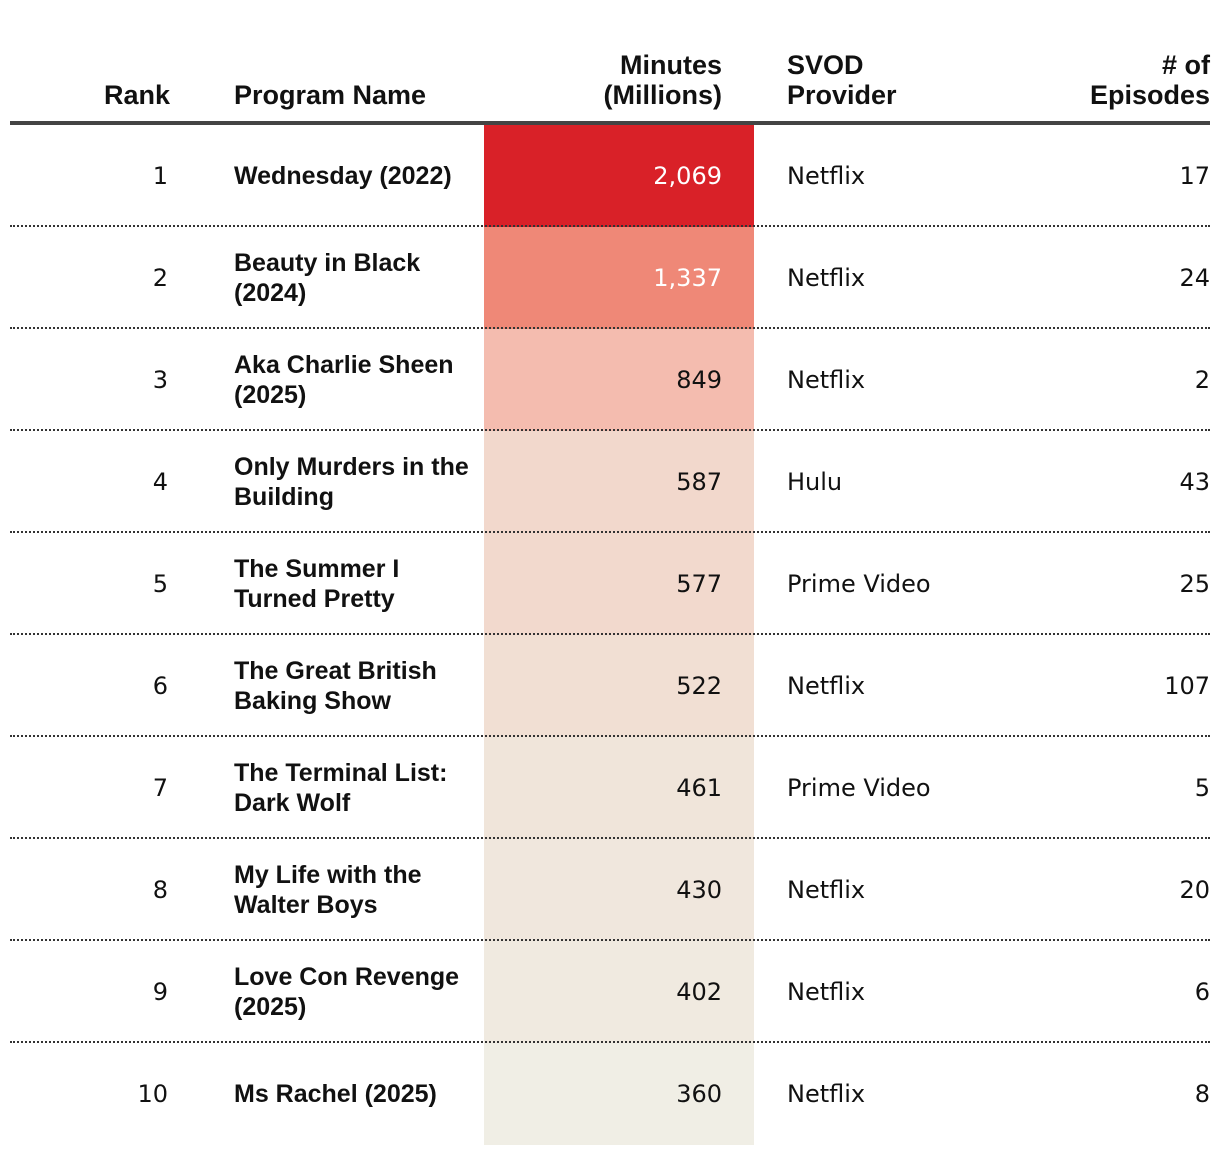 The height and width of the screenshot is (1154, 1220). I want to click on minutes-value-cell: 2,069, so click(687, 176).